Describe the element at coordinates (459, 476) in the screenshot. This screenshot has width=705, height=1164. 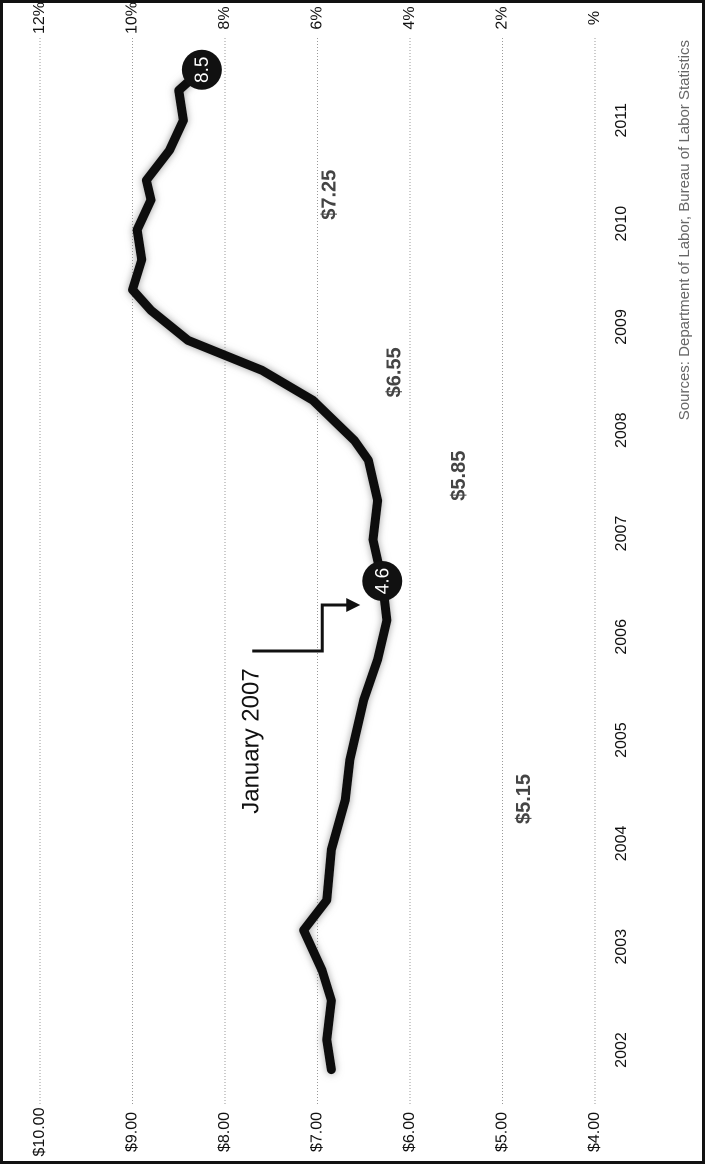
I see `step-label: $5.85` at that location.